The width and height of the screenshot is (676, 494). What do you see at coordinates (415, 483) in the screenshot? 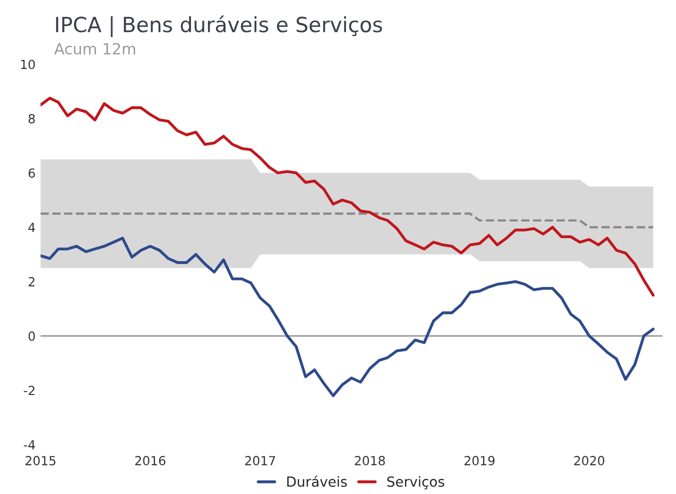
I see `legend-label: Serviços` at bounding box center [415, 483].